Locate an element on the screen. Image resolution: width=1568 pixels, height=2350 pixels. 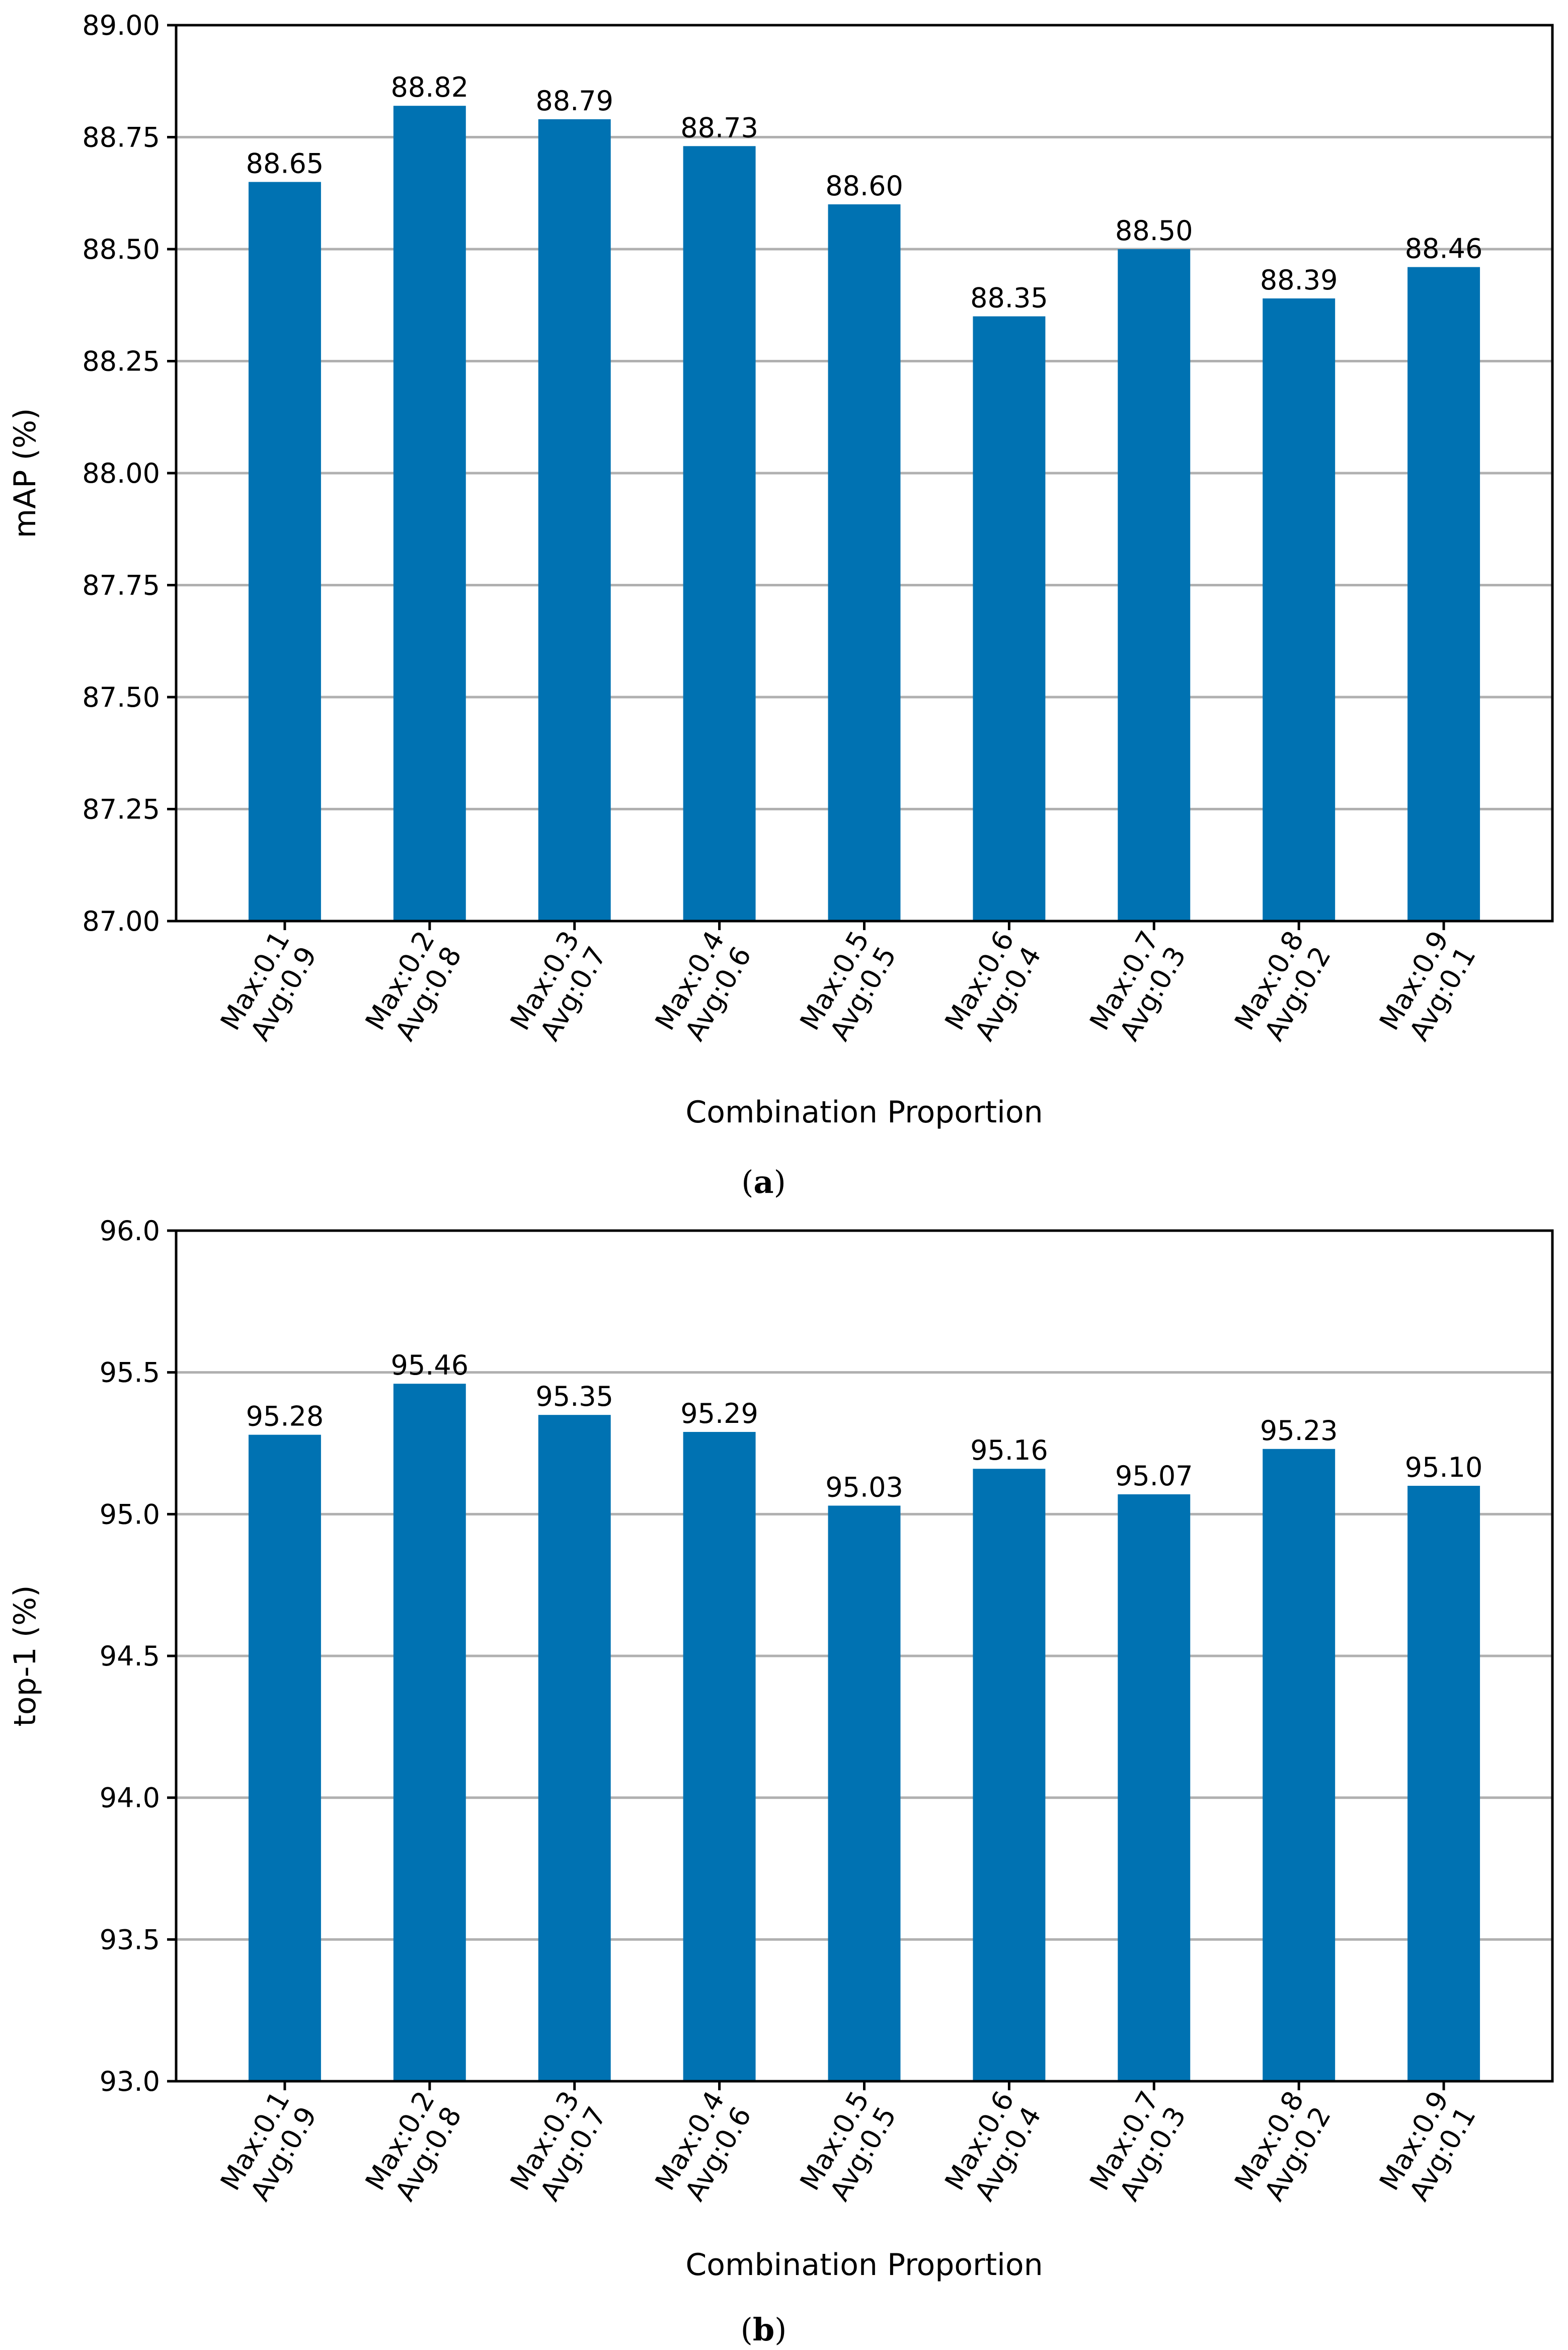
bar-value-label: 95.29 is located at coordinates (719, 1413).